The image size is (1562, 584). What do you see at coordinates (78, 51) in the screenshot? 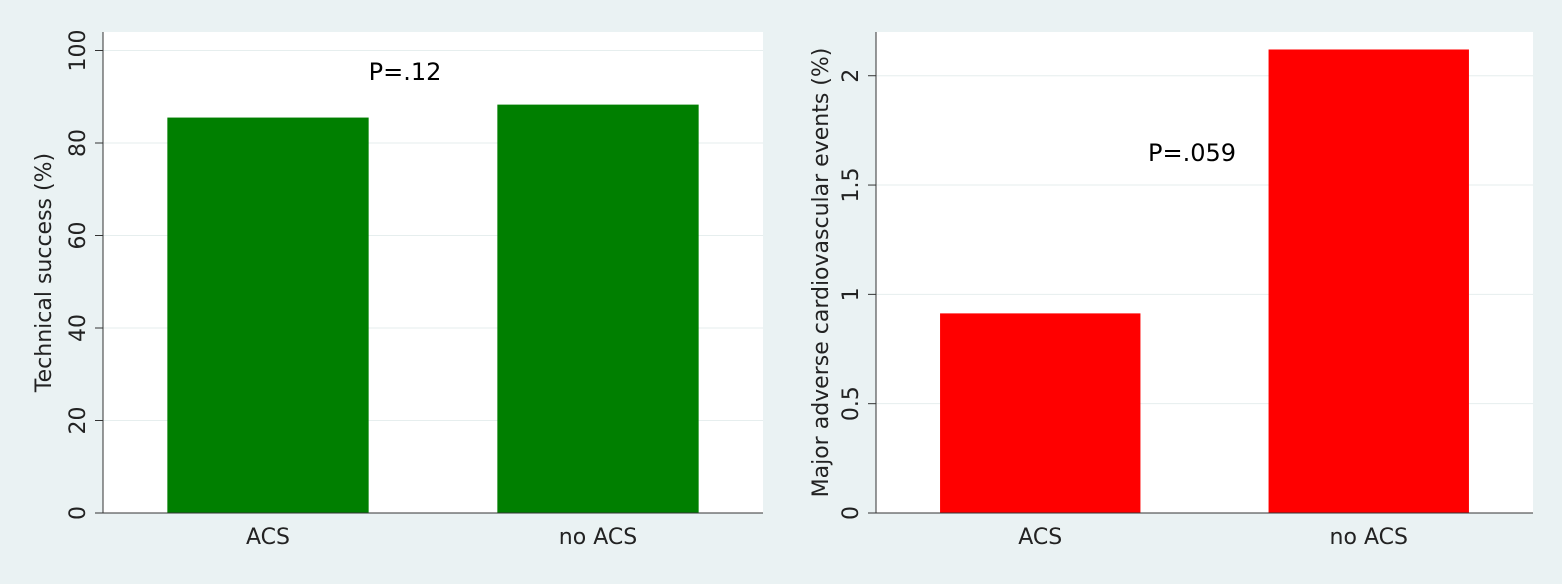
I see `y-tick-label: 100` at bounding box center [78, 51].